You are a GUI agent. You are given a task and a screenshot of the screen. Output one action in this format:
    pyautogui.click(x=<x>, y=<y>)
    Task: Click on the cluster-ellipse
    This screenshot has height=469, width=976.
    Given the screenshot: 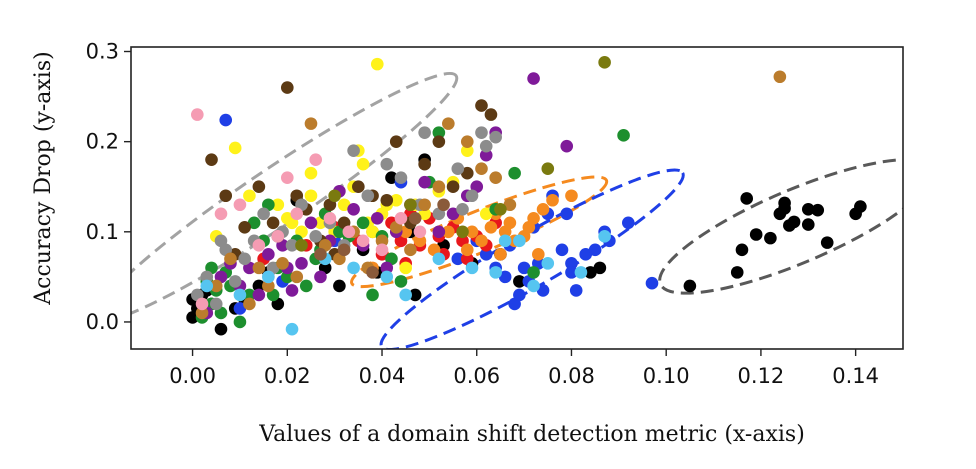 What is the action you would take?
    pyautogui.click(x=532, y=258)
    